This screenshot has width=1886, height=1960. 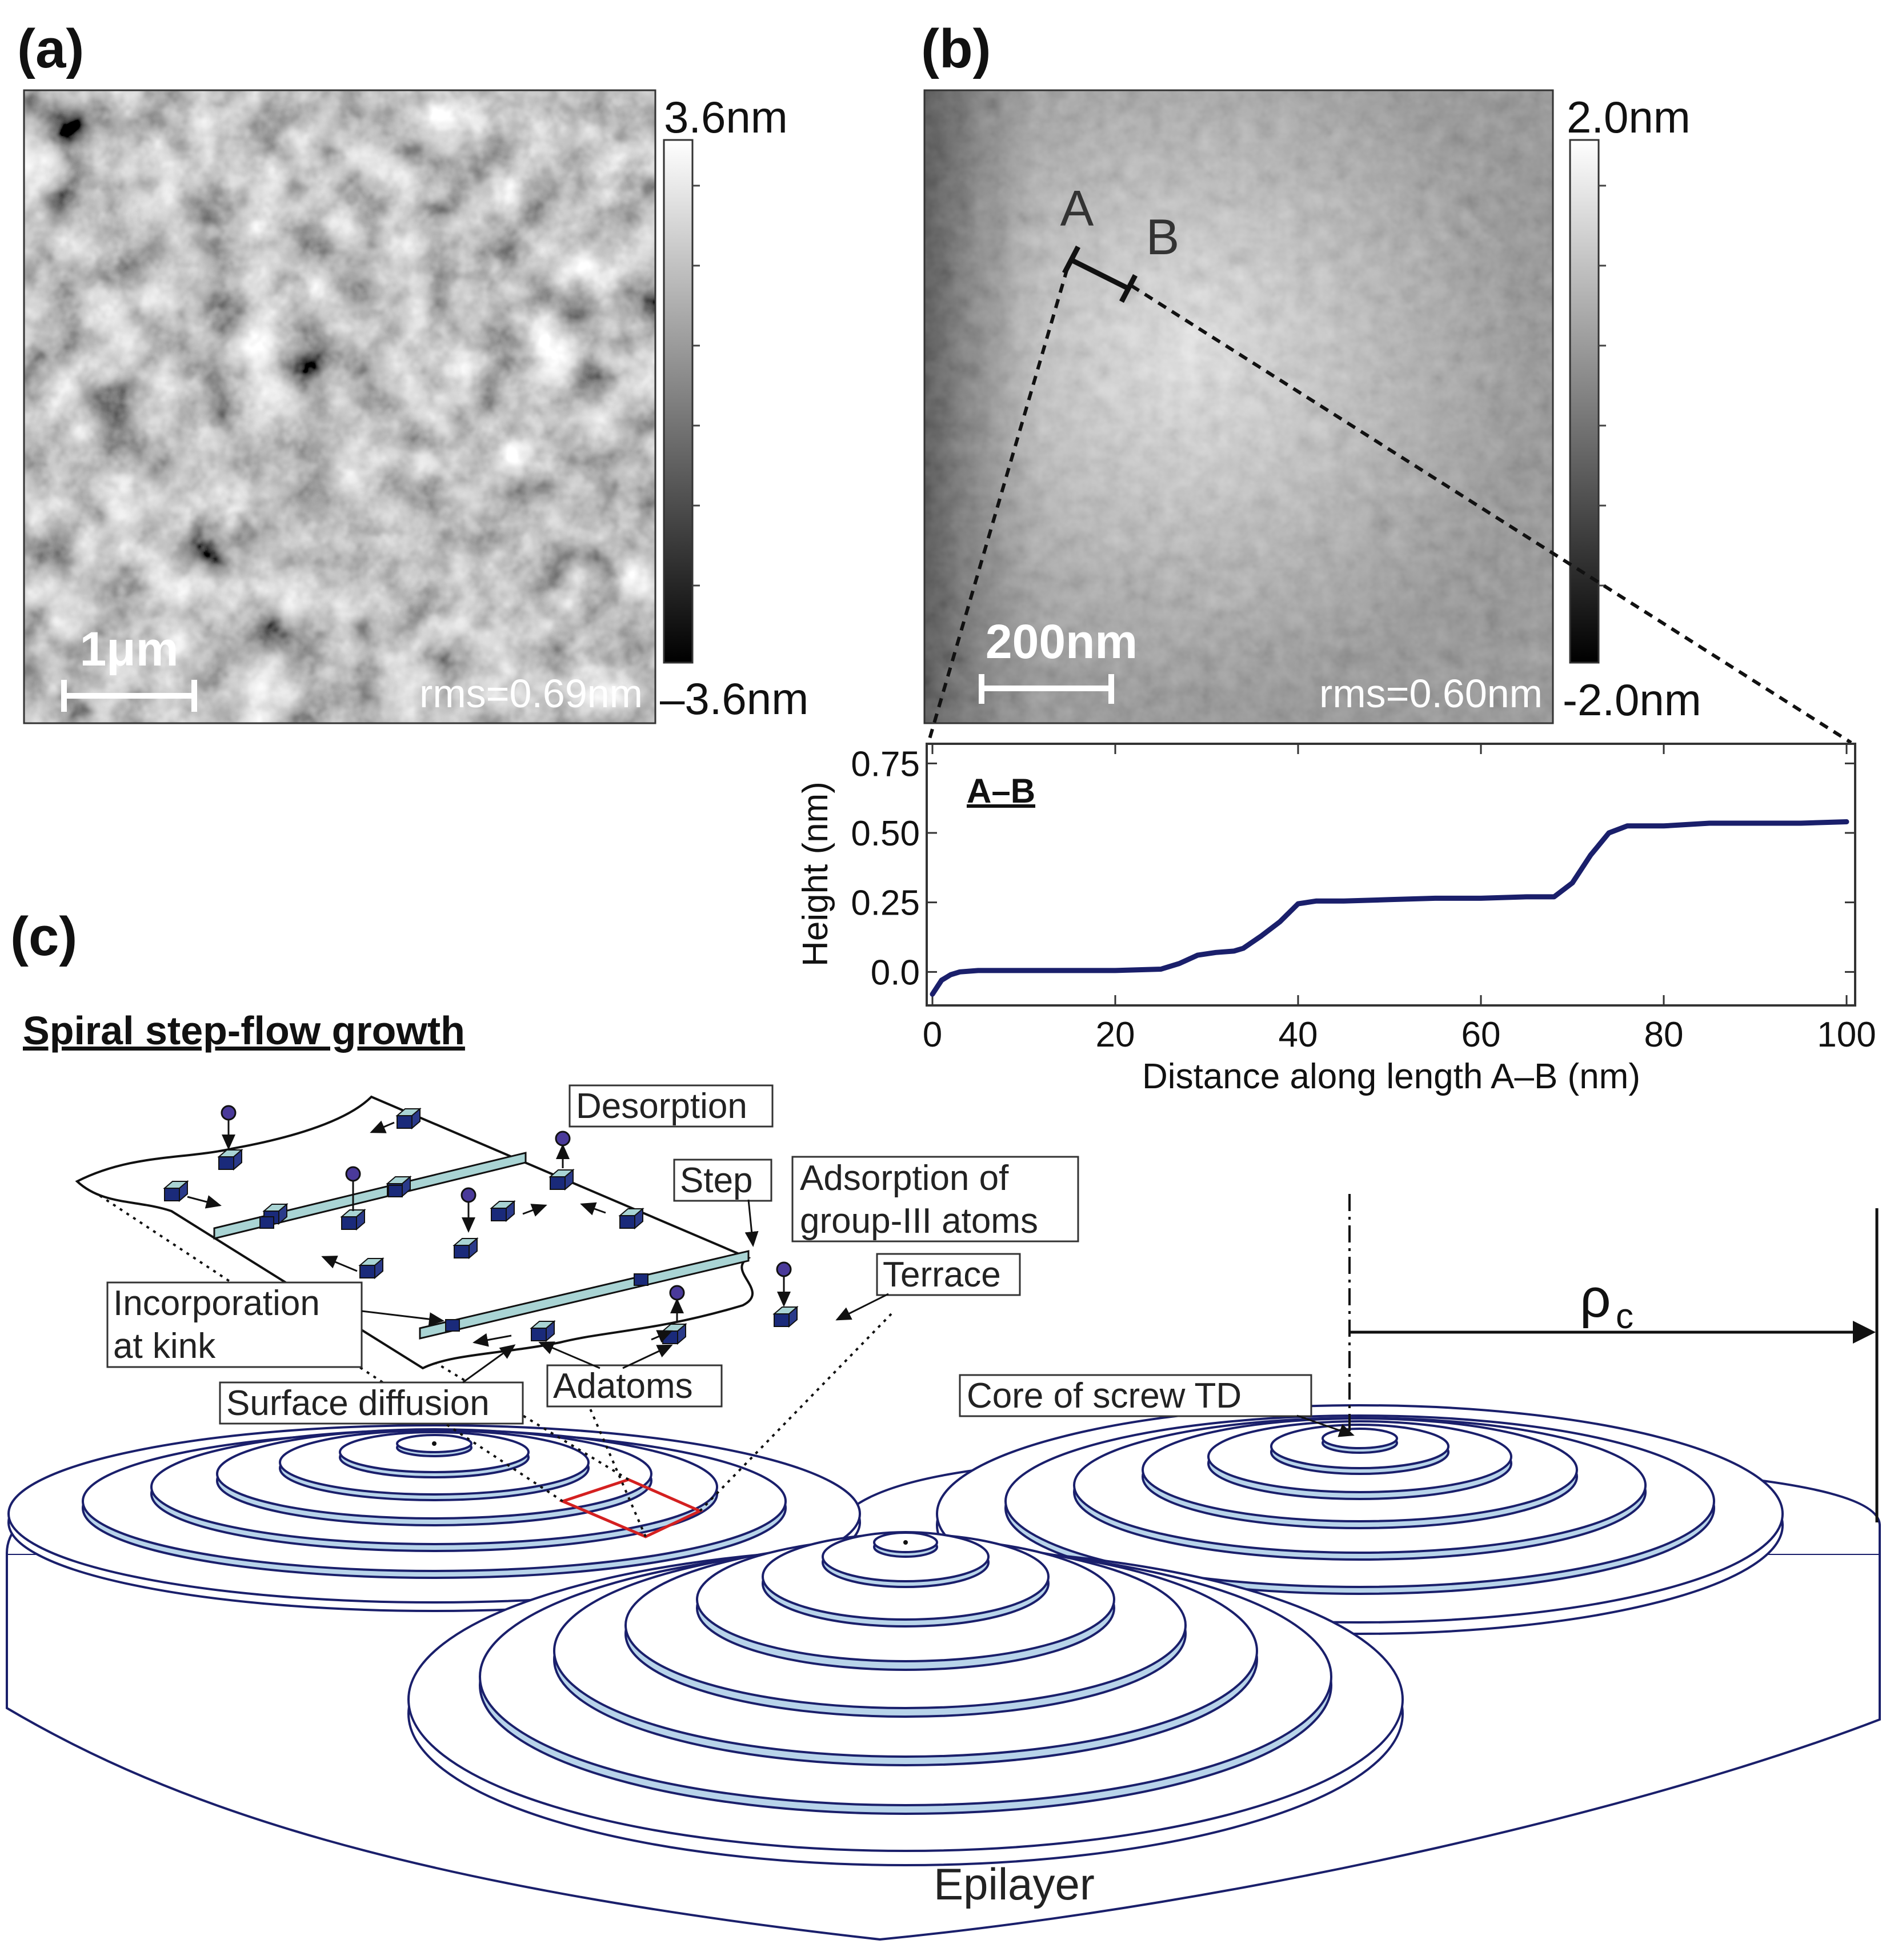 What do you see at coordinates (1632, 700) in the screenshot?
I see `colorbar-b-min: -2.0nm` at bounding box center [1632, 700].